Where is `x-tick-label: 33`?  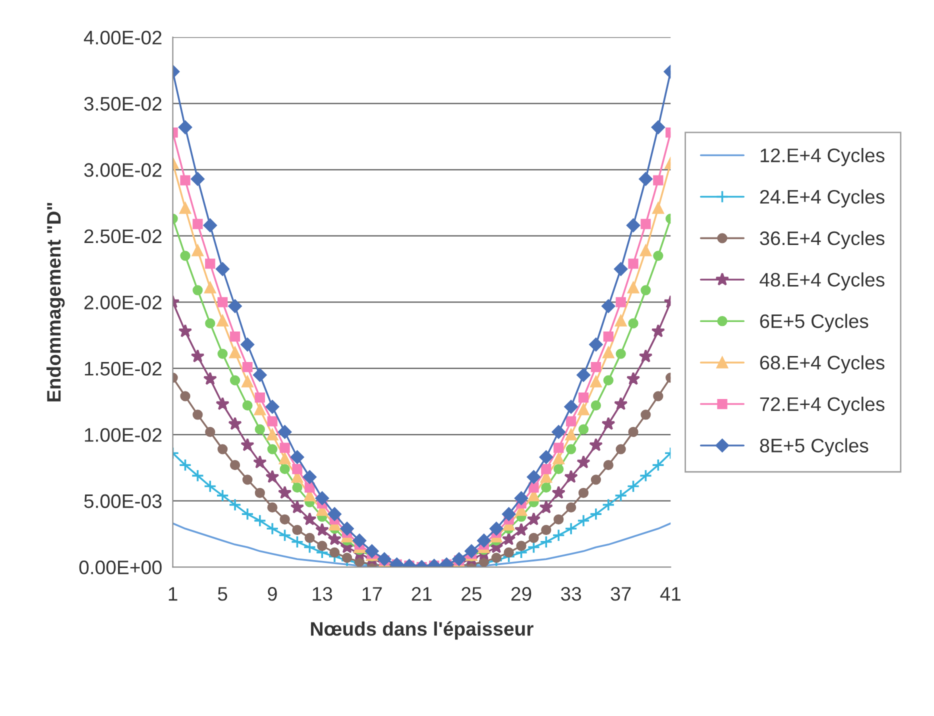 x-tick-label: 33 is located at coordinates (571, 594).